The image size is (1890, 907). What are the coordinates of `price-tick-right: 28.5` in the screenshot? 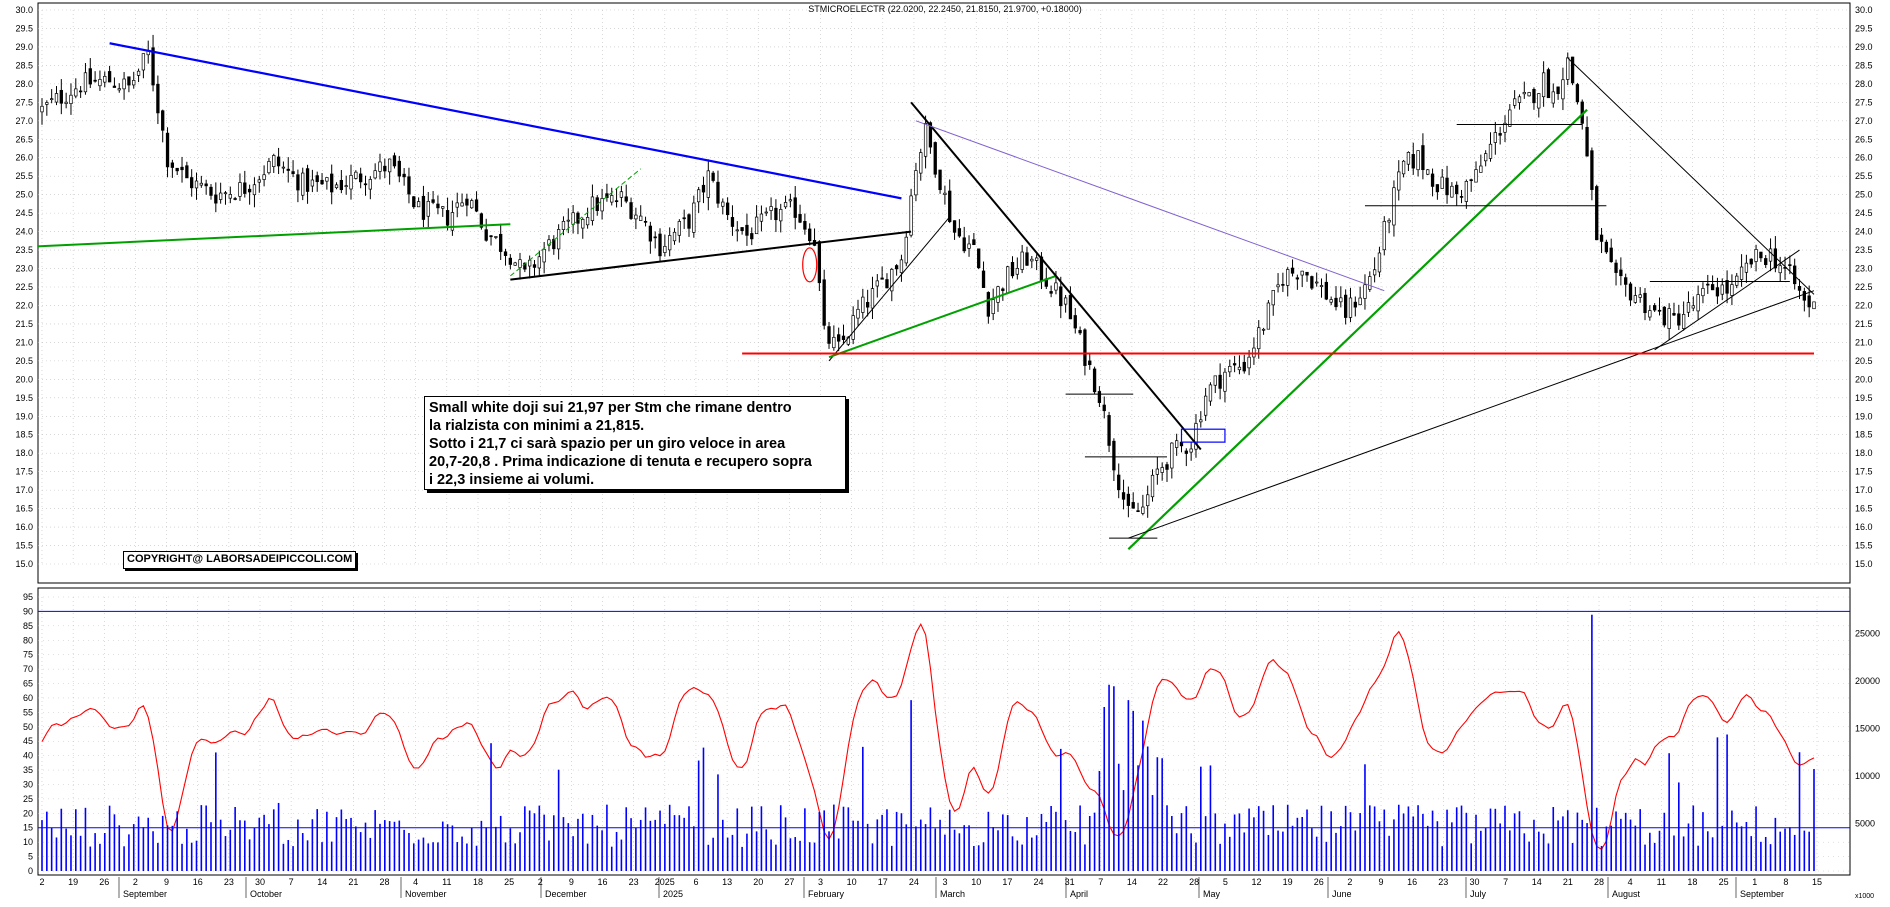 It's located at (1864, 65).